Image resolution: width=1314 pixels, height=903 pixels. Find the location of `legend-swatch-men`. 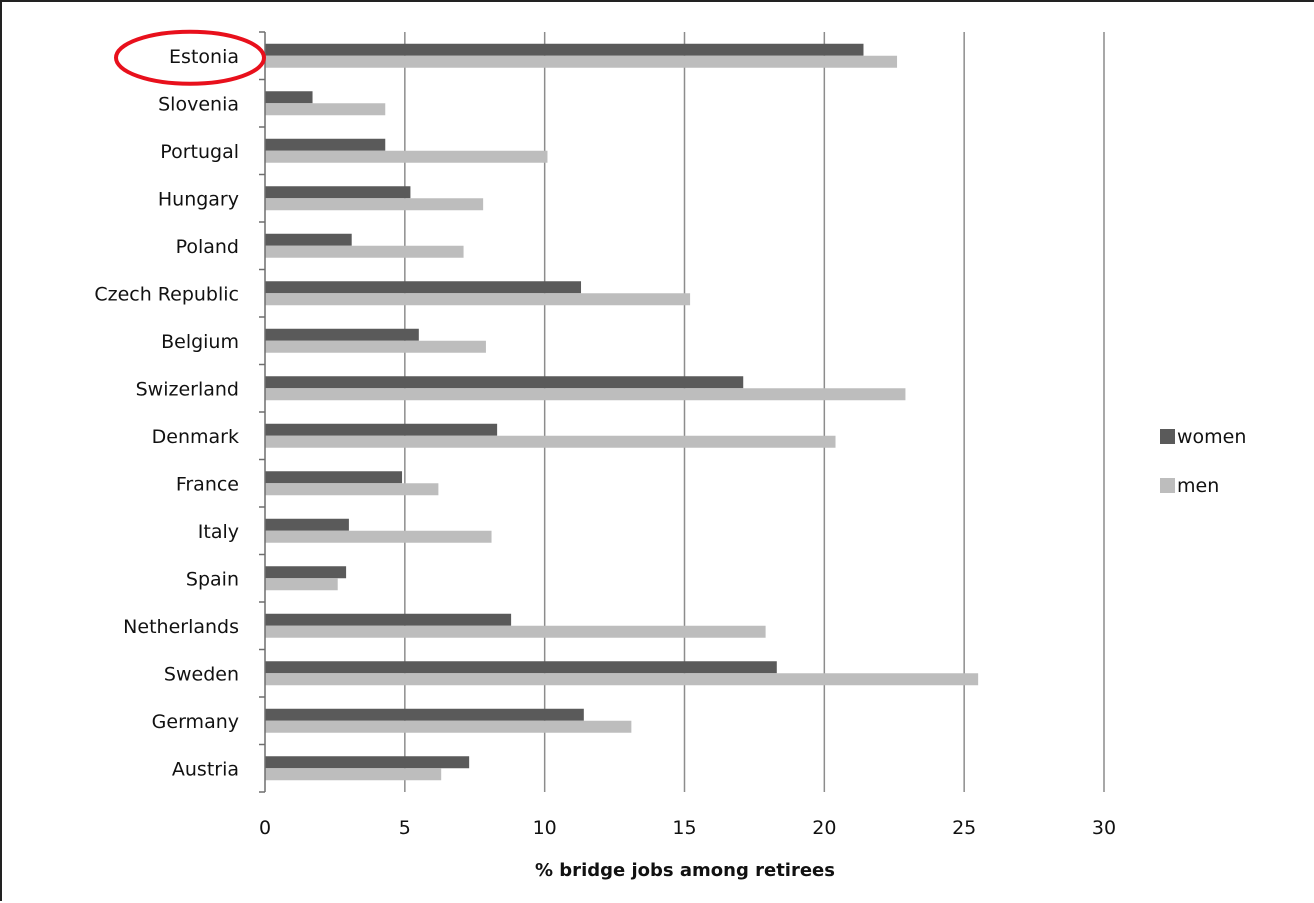

legend-swatch-men is located at coordinates (1167, 485).